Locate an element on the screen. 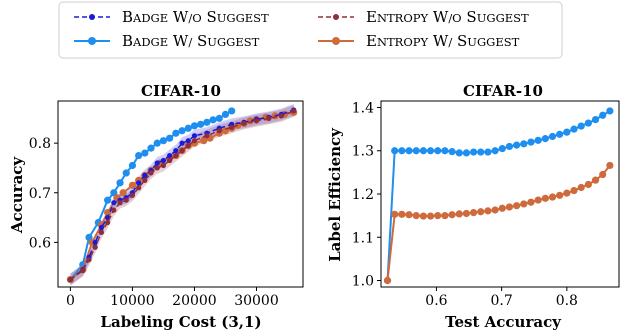 Image resolution: width=623 pixels, height=334 pixels. y-tick-label: 1.0 is located at coordinates (363, 282).